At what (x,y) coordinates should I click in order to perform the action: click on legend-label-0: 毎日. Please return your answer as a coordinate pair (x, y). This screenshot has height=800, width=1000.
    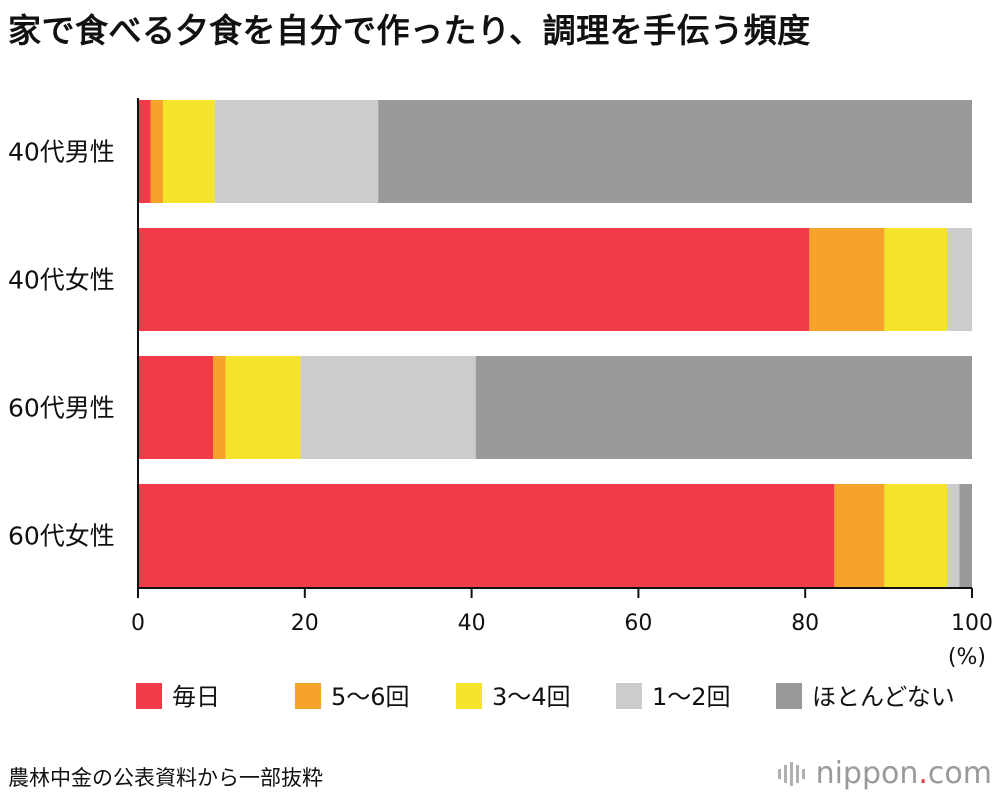
    Looking at the image, I should click on (196, 697).